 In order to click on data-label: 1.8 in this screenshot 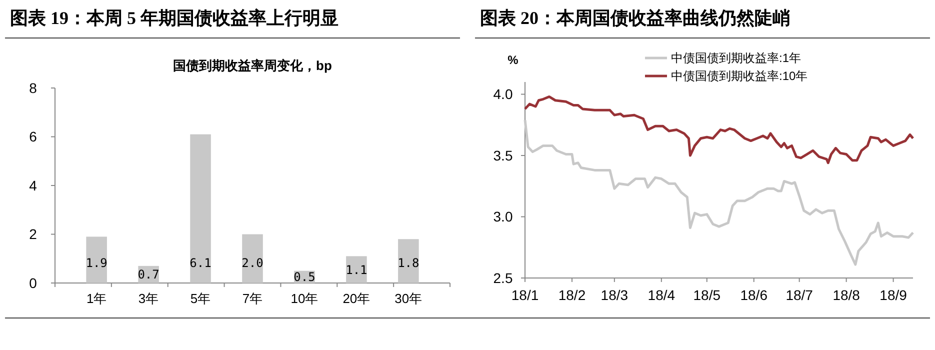, I will do `click(409, 263)`.